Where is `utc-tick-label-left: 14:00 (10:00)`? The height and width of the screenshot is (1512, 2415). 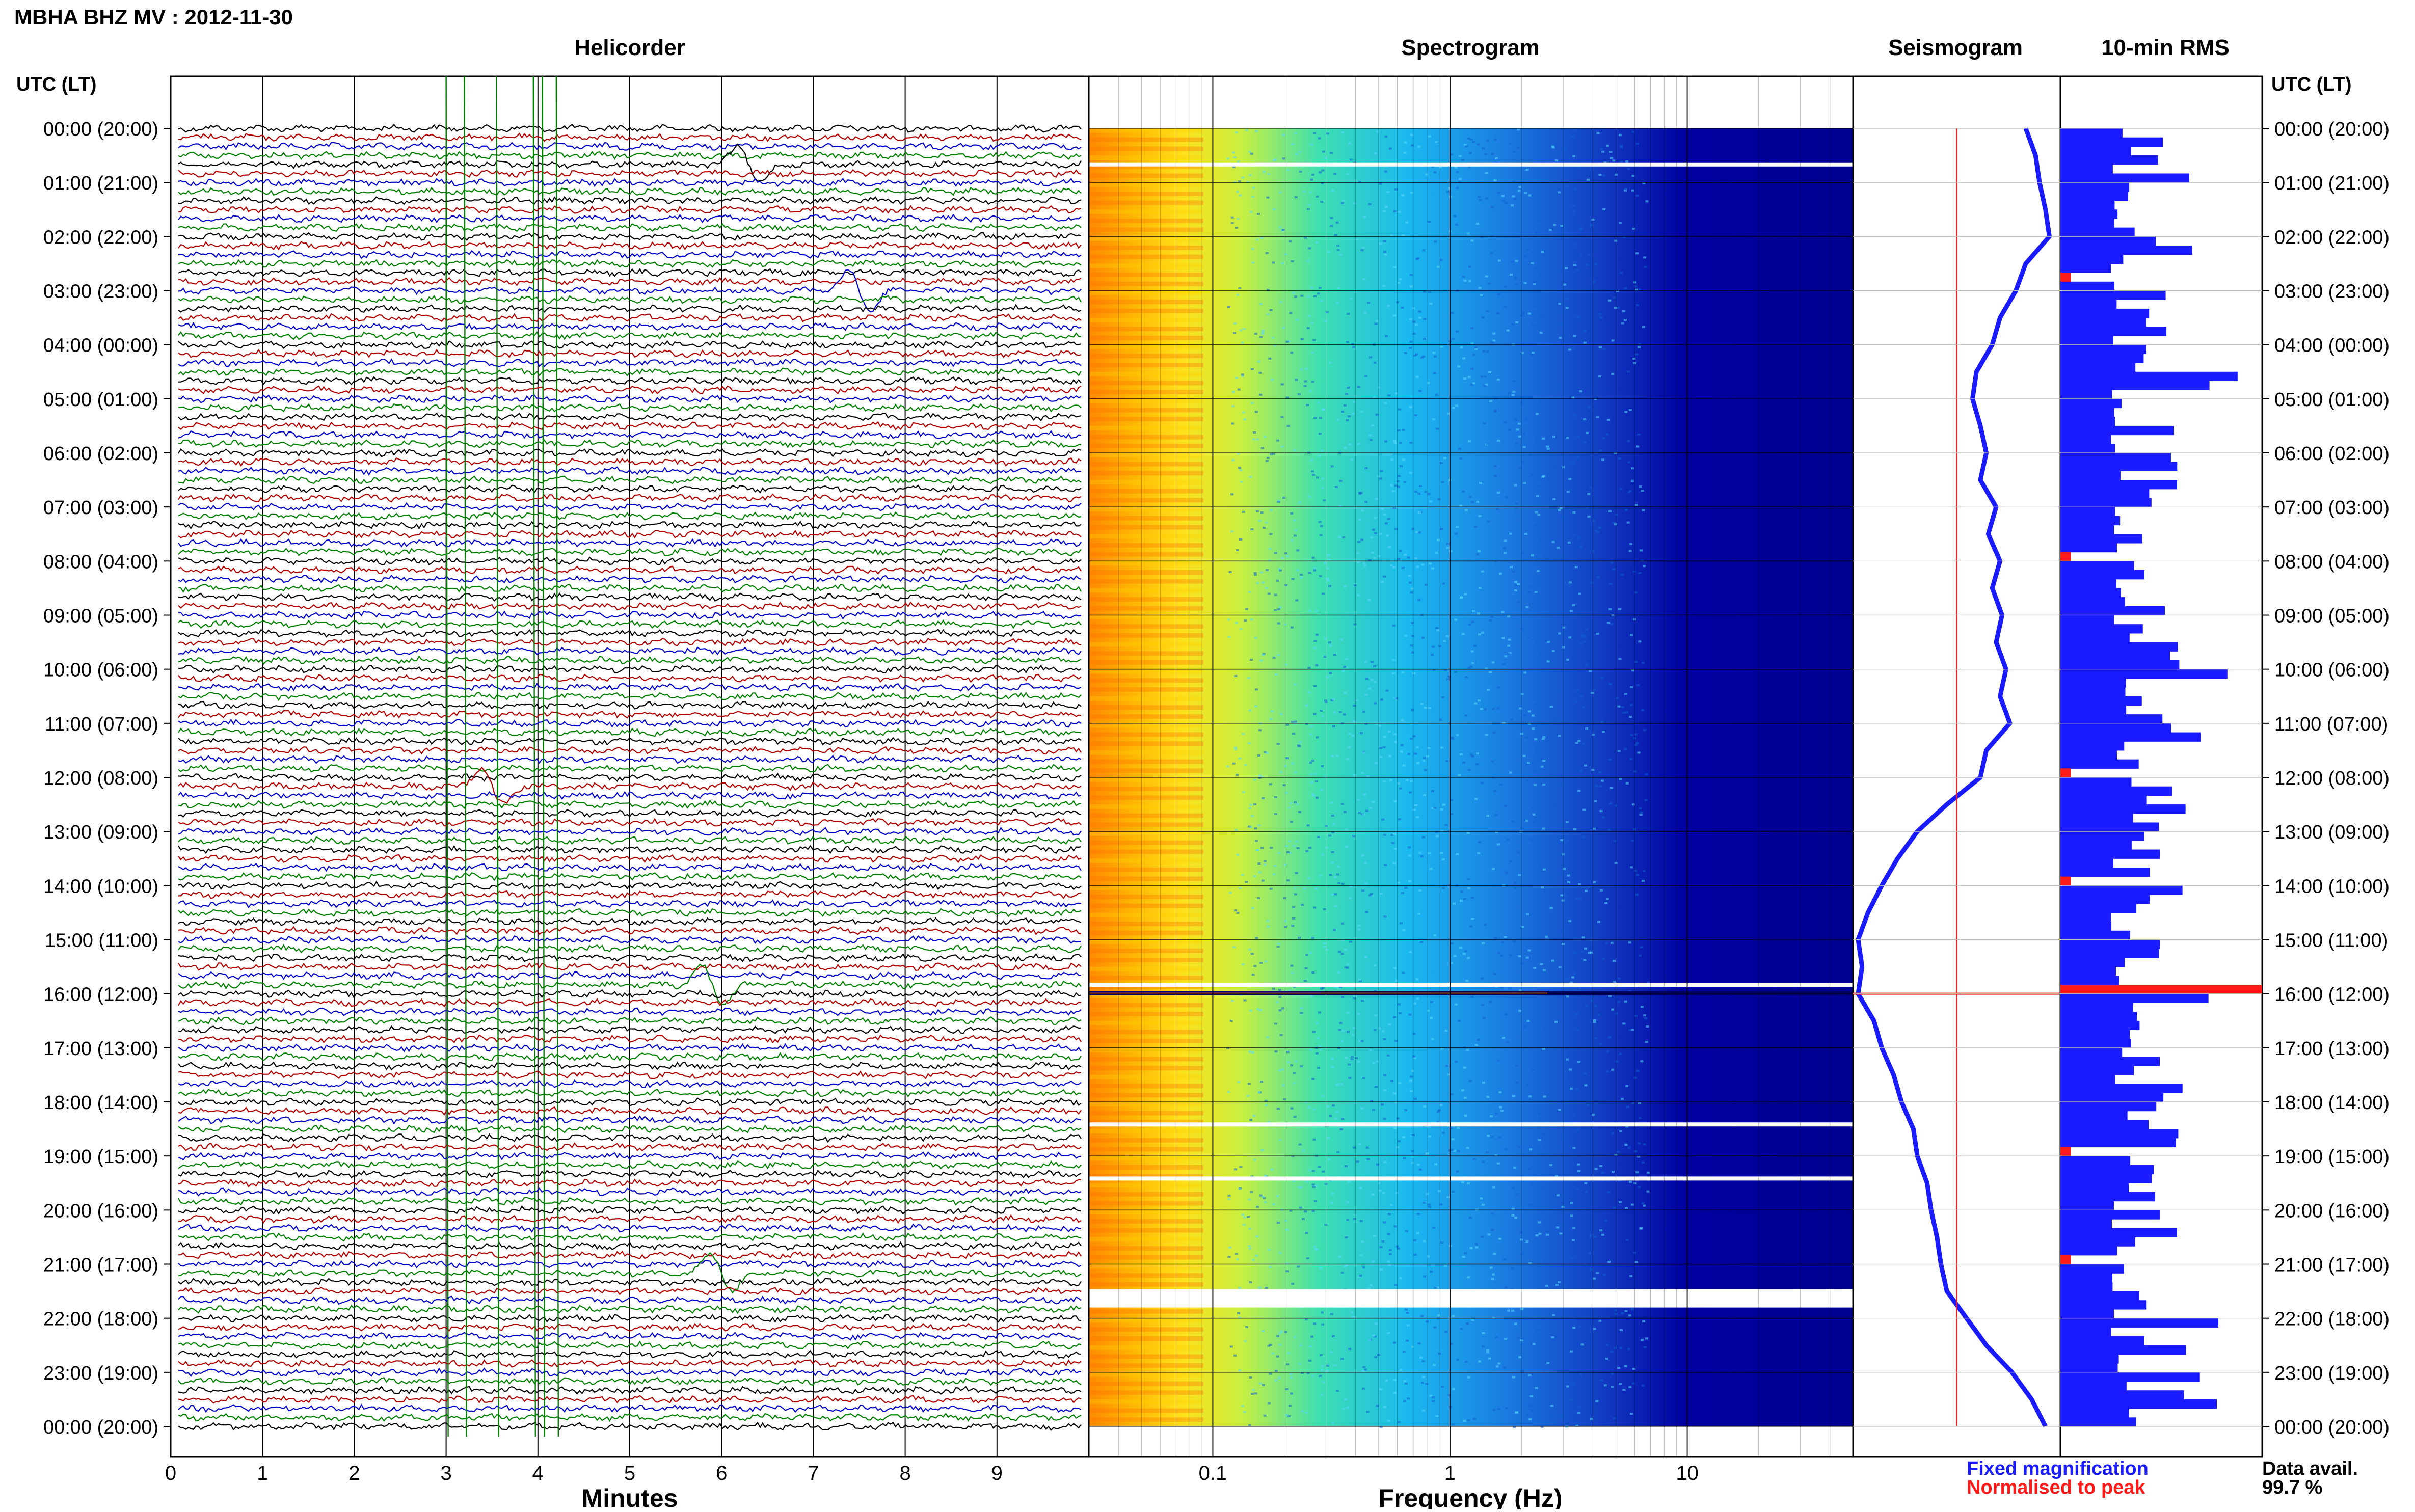 utc-tick-label-left: 14:00 (10:00) is located at coordinates (101, 886).